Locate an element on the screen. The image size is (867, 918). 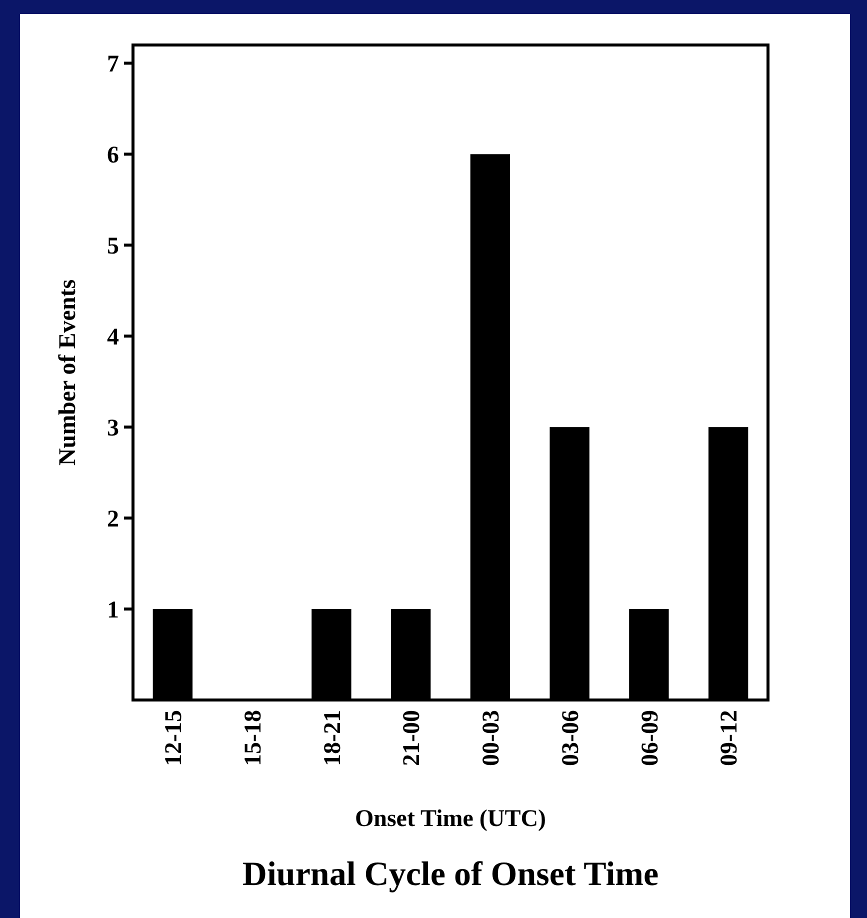
x-tick-label: 12-15 is located at coordinates (174, 738).